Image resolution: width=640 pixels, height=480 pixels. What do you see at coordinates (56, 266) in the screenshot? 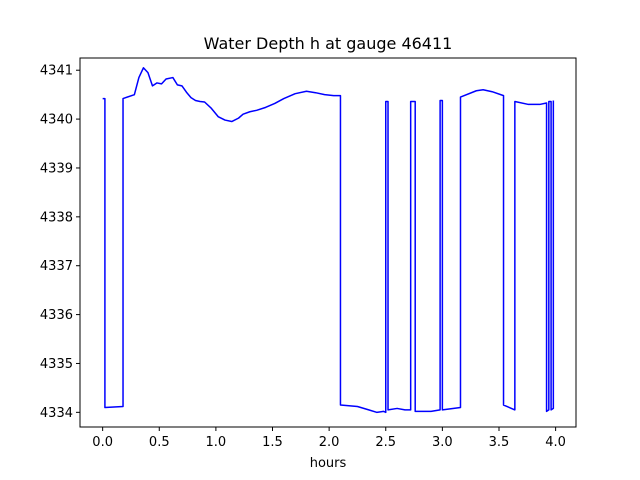
I see `y-tick-label: 4337` at bounding box center [56, 266].